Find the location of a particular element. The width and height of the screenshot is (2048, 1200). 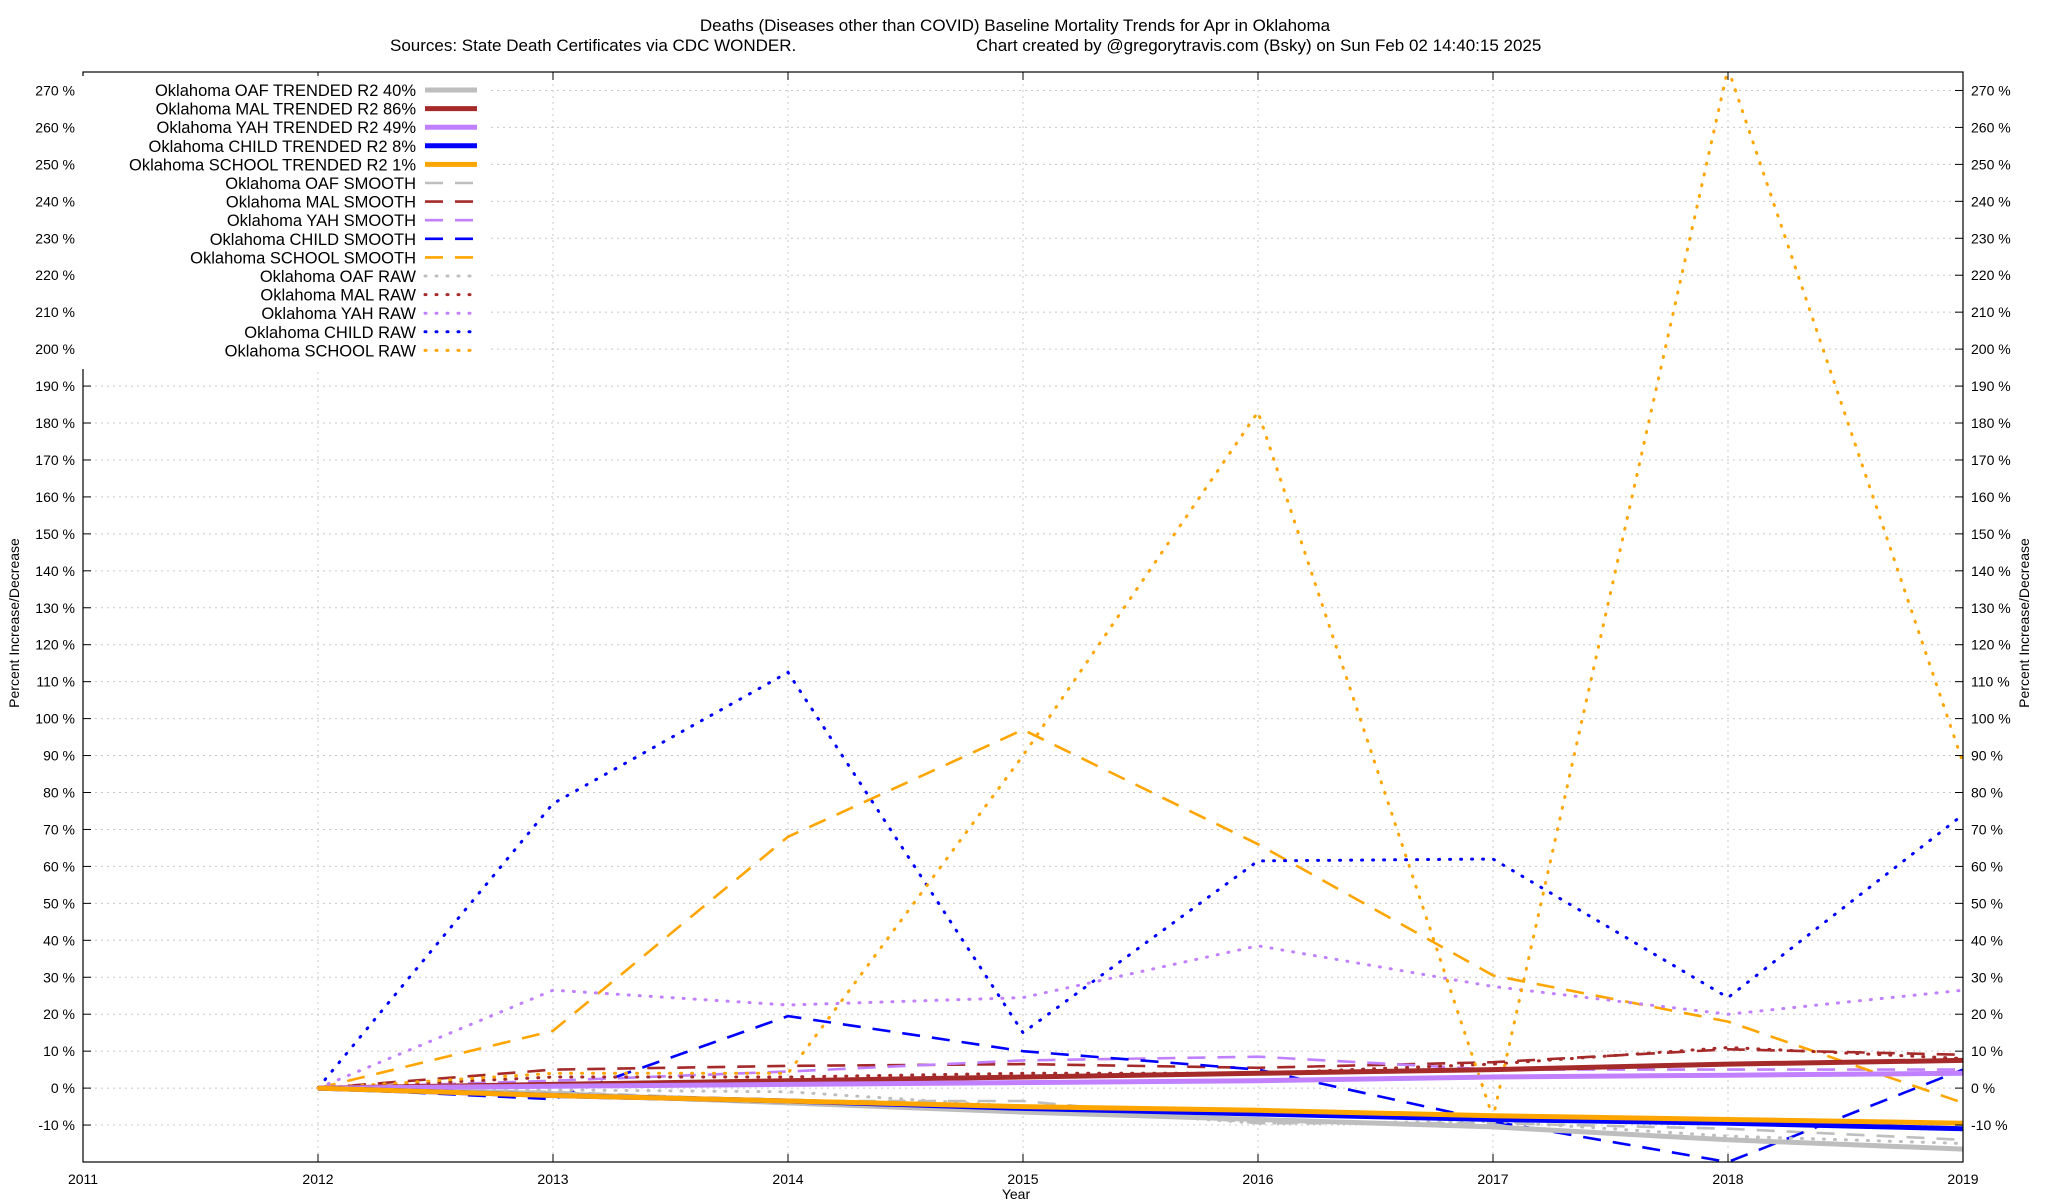

y-tick-label-right: 150 % is located at coordinates (1991, 534).